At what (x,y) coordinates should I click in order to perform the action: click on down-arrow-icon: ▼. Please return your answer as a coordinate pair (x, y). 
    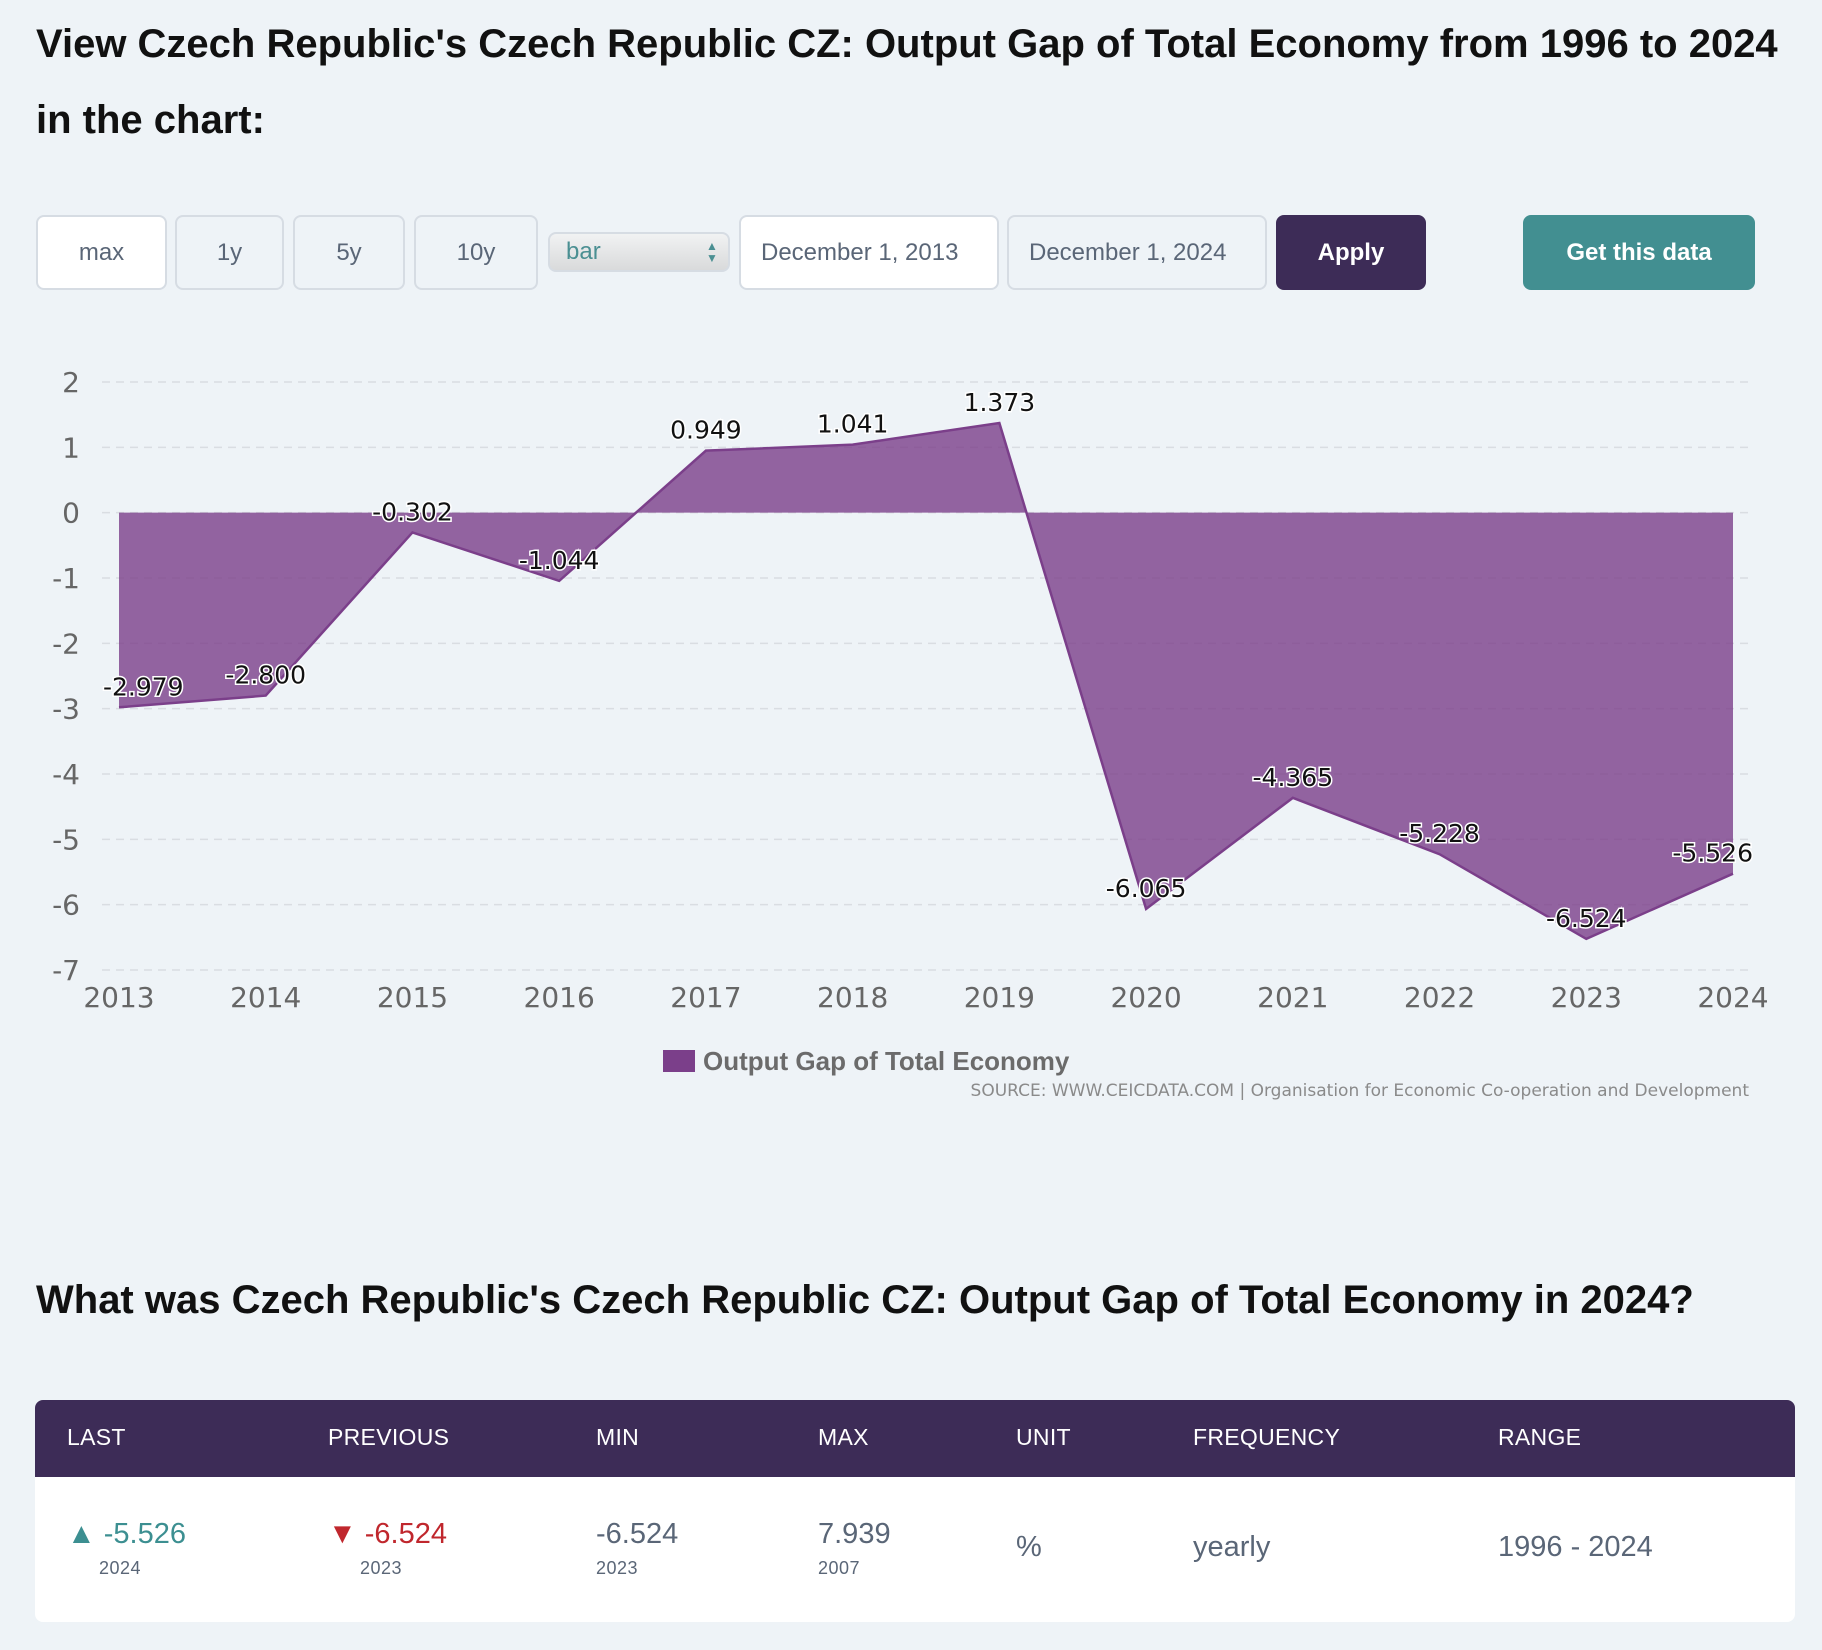
    Looking at the image, I should click on (342, 1534).